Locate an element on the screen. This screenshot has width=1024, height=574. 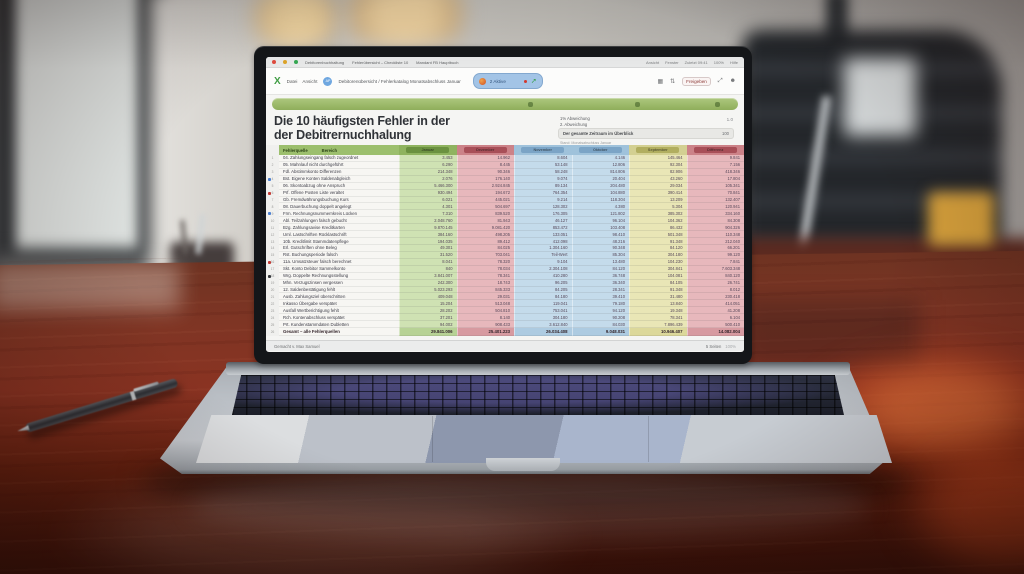
value-cell: 385.302 is located at coordinates (658, 214).